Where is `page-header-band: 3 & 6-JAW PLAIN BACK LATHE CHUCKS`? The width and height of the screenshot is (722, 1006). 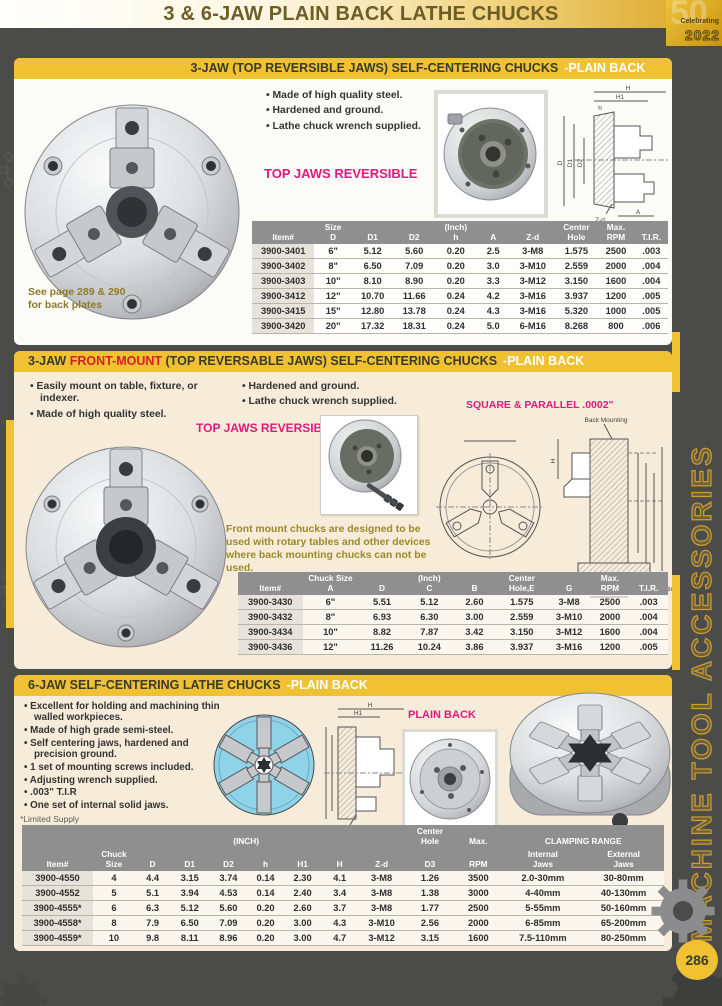 page-header-band: 3 & 6-JAW PLAIN BACK LATHE CHUCKS is located at coordinates (361, 14).